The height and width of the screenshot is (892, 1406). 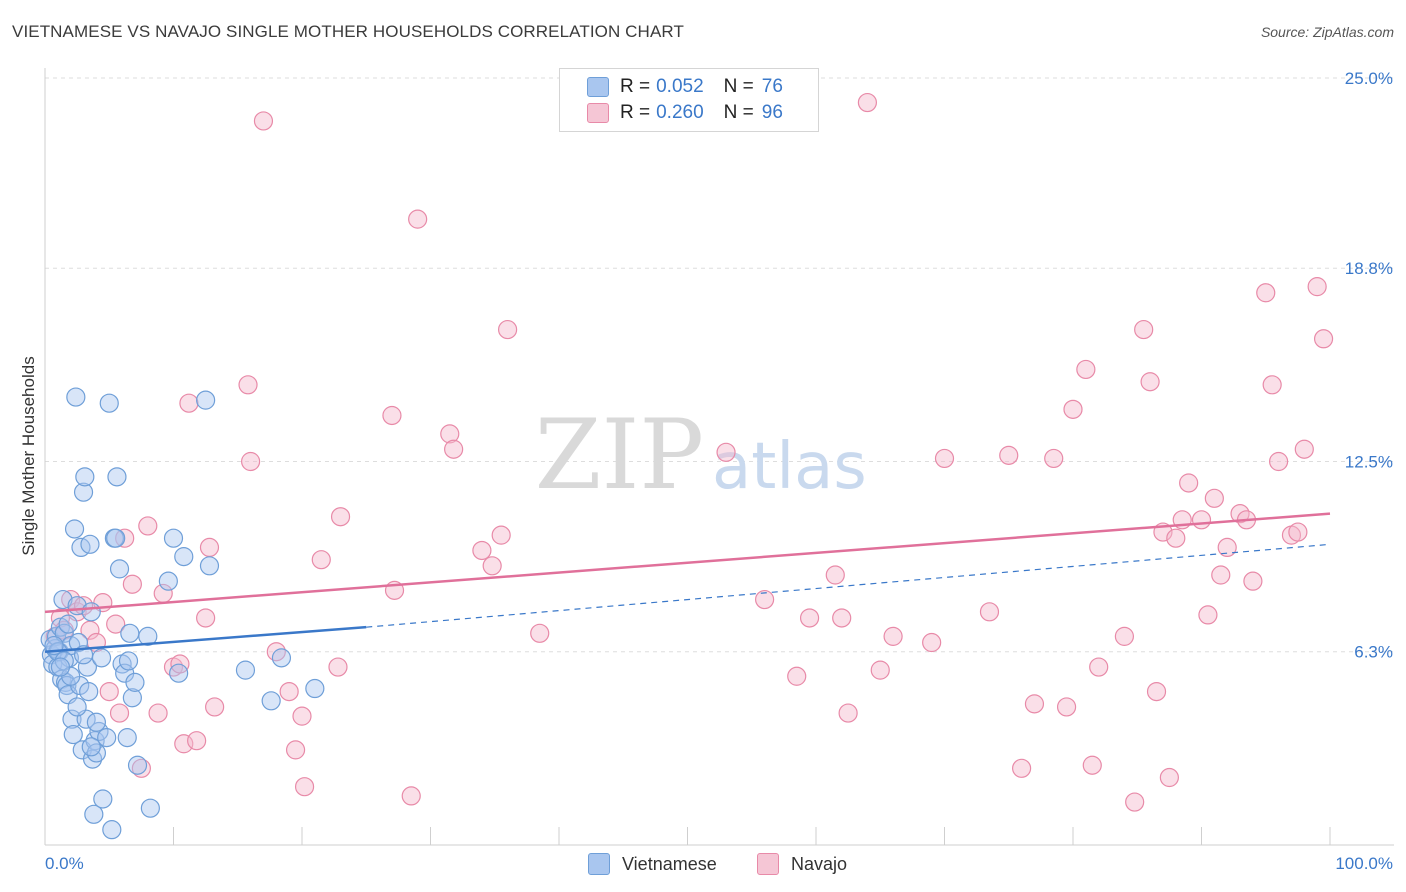 What do you see at coordinates (205, 639) in the screenshot?
I see `vietnamese-trend-line` at bounding box center [205, 639].